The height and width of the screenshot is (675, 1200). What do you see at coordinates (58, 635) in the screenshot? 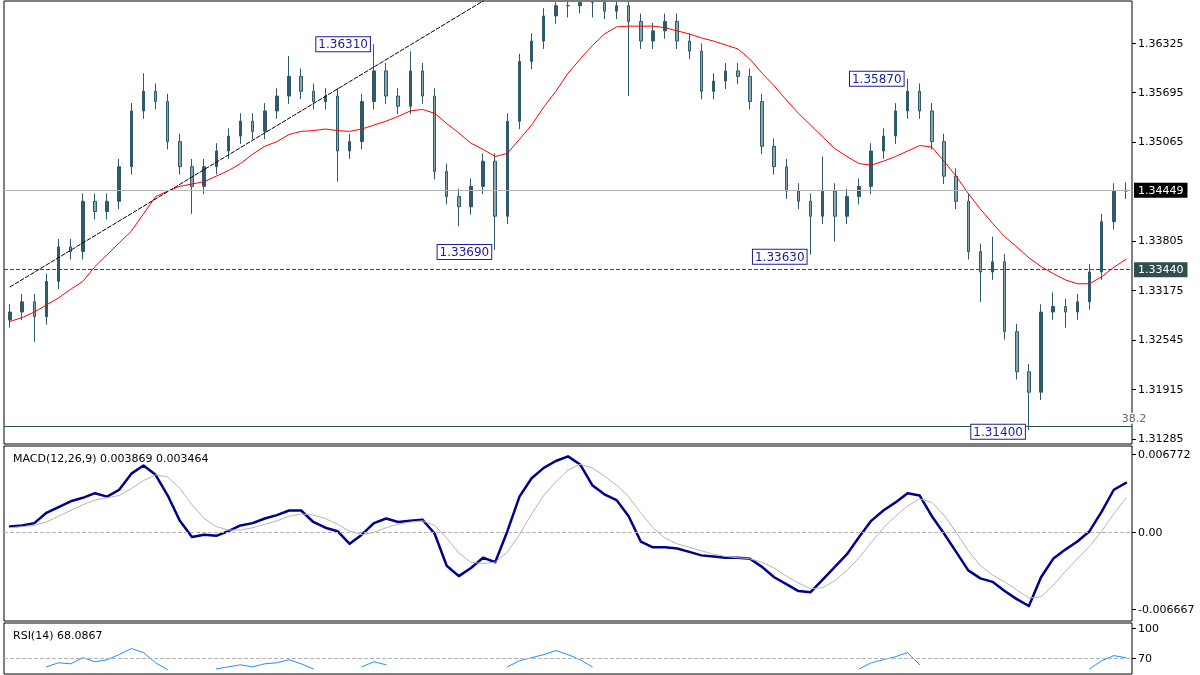
I see `annotation: RSI(14) 68.0867` at bounding box center [58, 635].